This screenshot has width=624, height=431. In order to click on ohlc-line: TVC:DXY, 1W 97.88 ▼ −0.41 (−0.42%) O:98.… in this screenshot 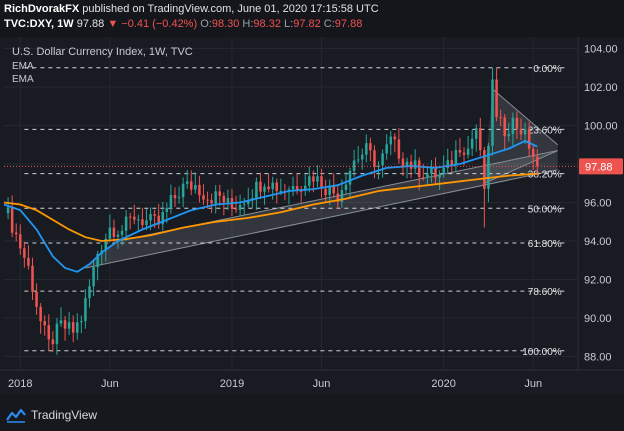, I will do `click(183, 24)`.